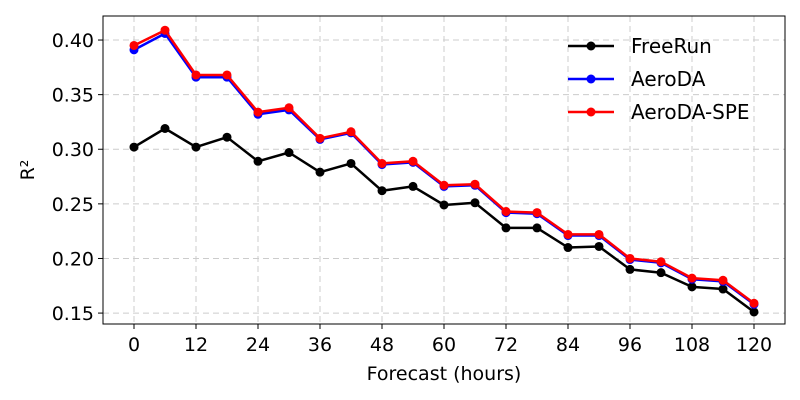  I want to click on y-axis-label: R², so click(28, 170).